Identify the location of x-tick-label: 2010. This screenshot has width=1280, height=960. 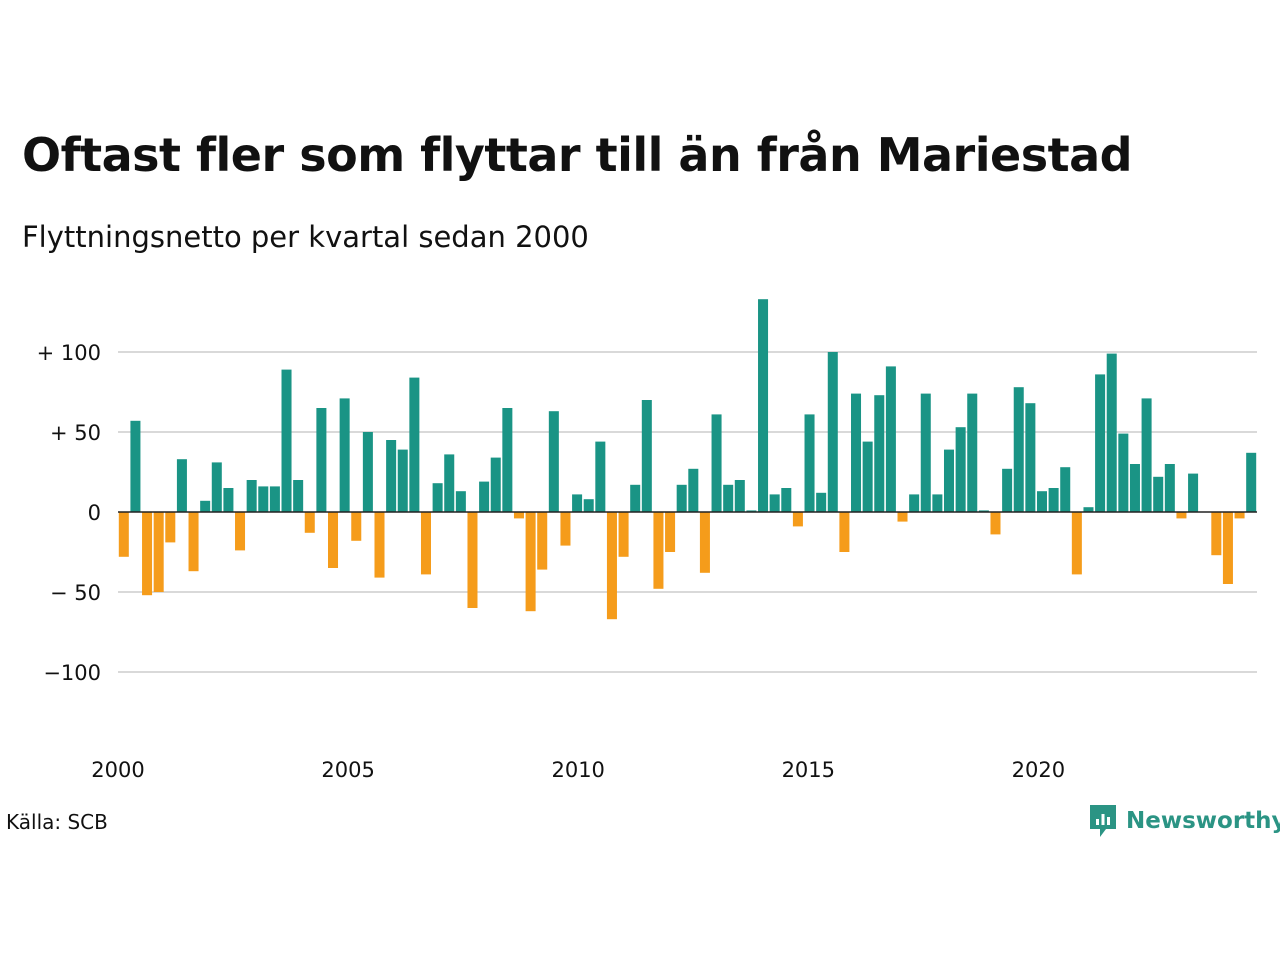
(577, 770).